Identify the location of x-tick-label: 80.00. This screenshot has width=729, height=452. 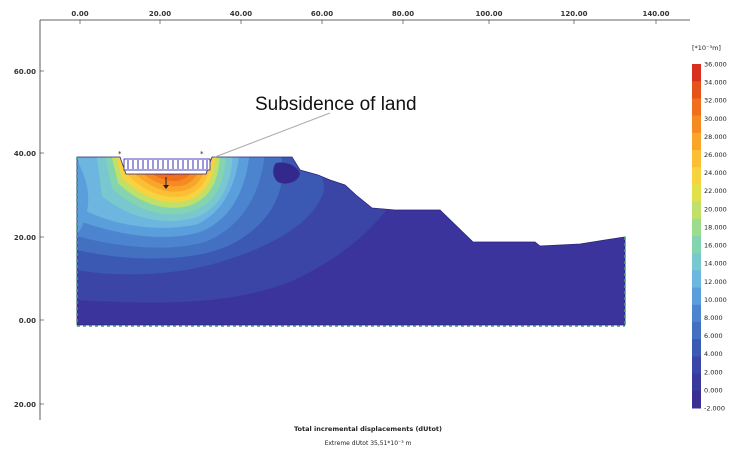
(403, 14).